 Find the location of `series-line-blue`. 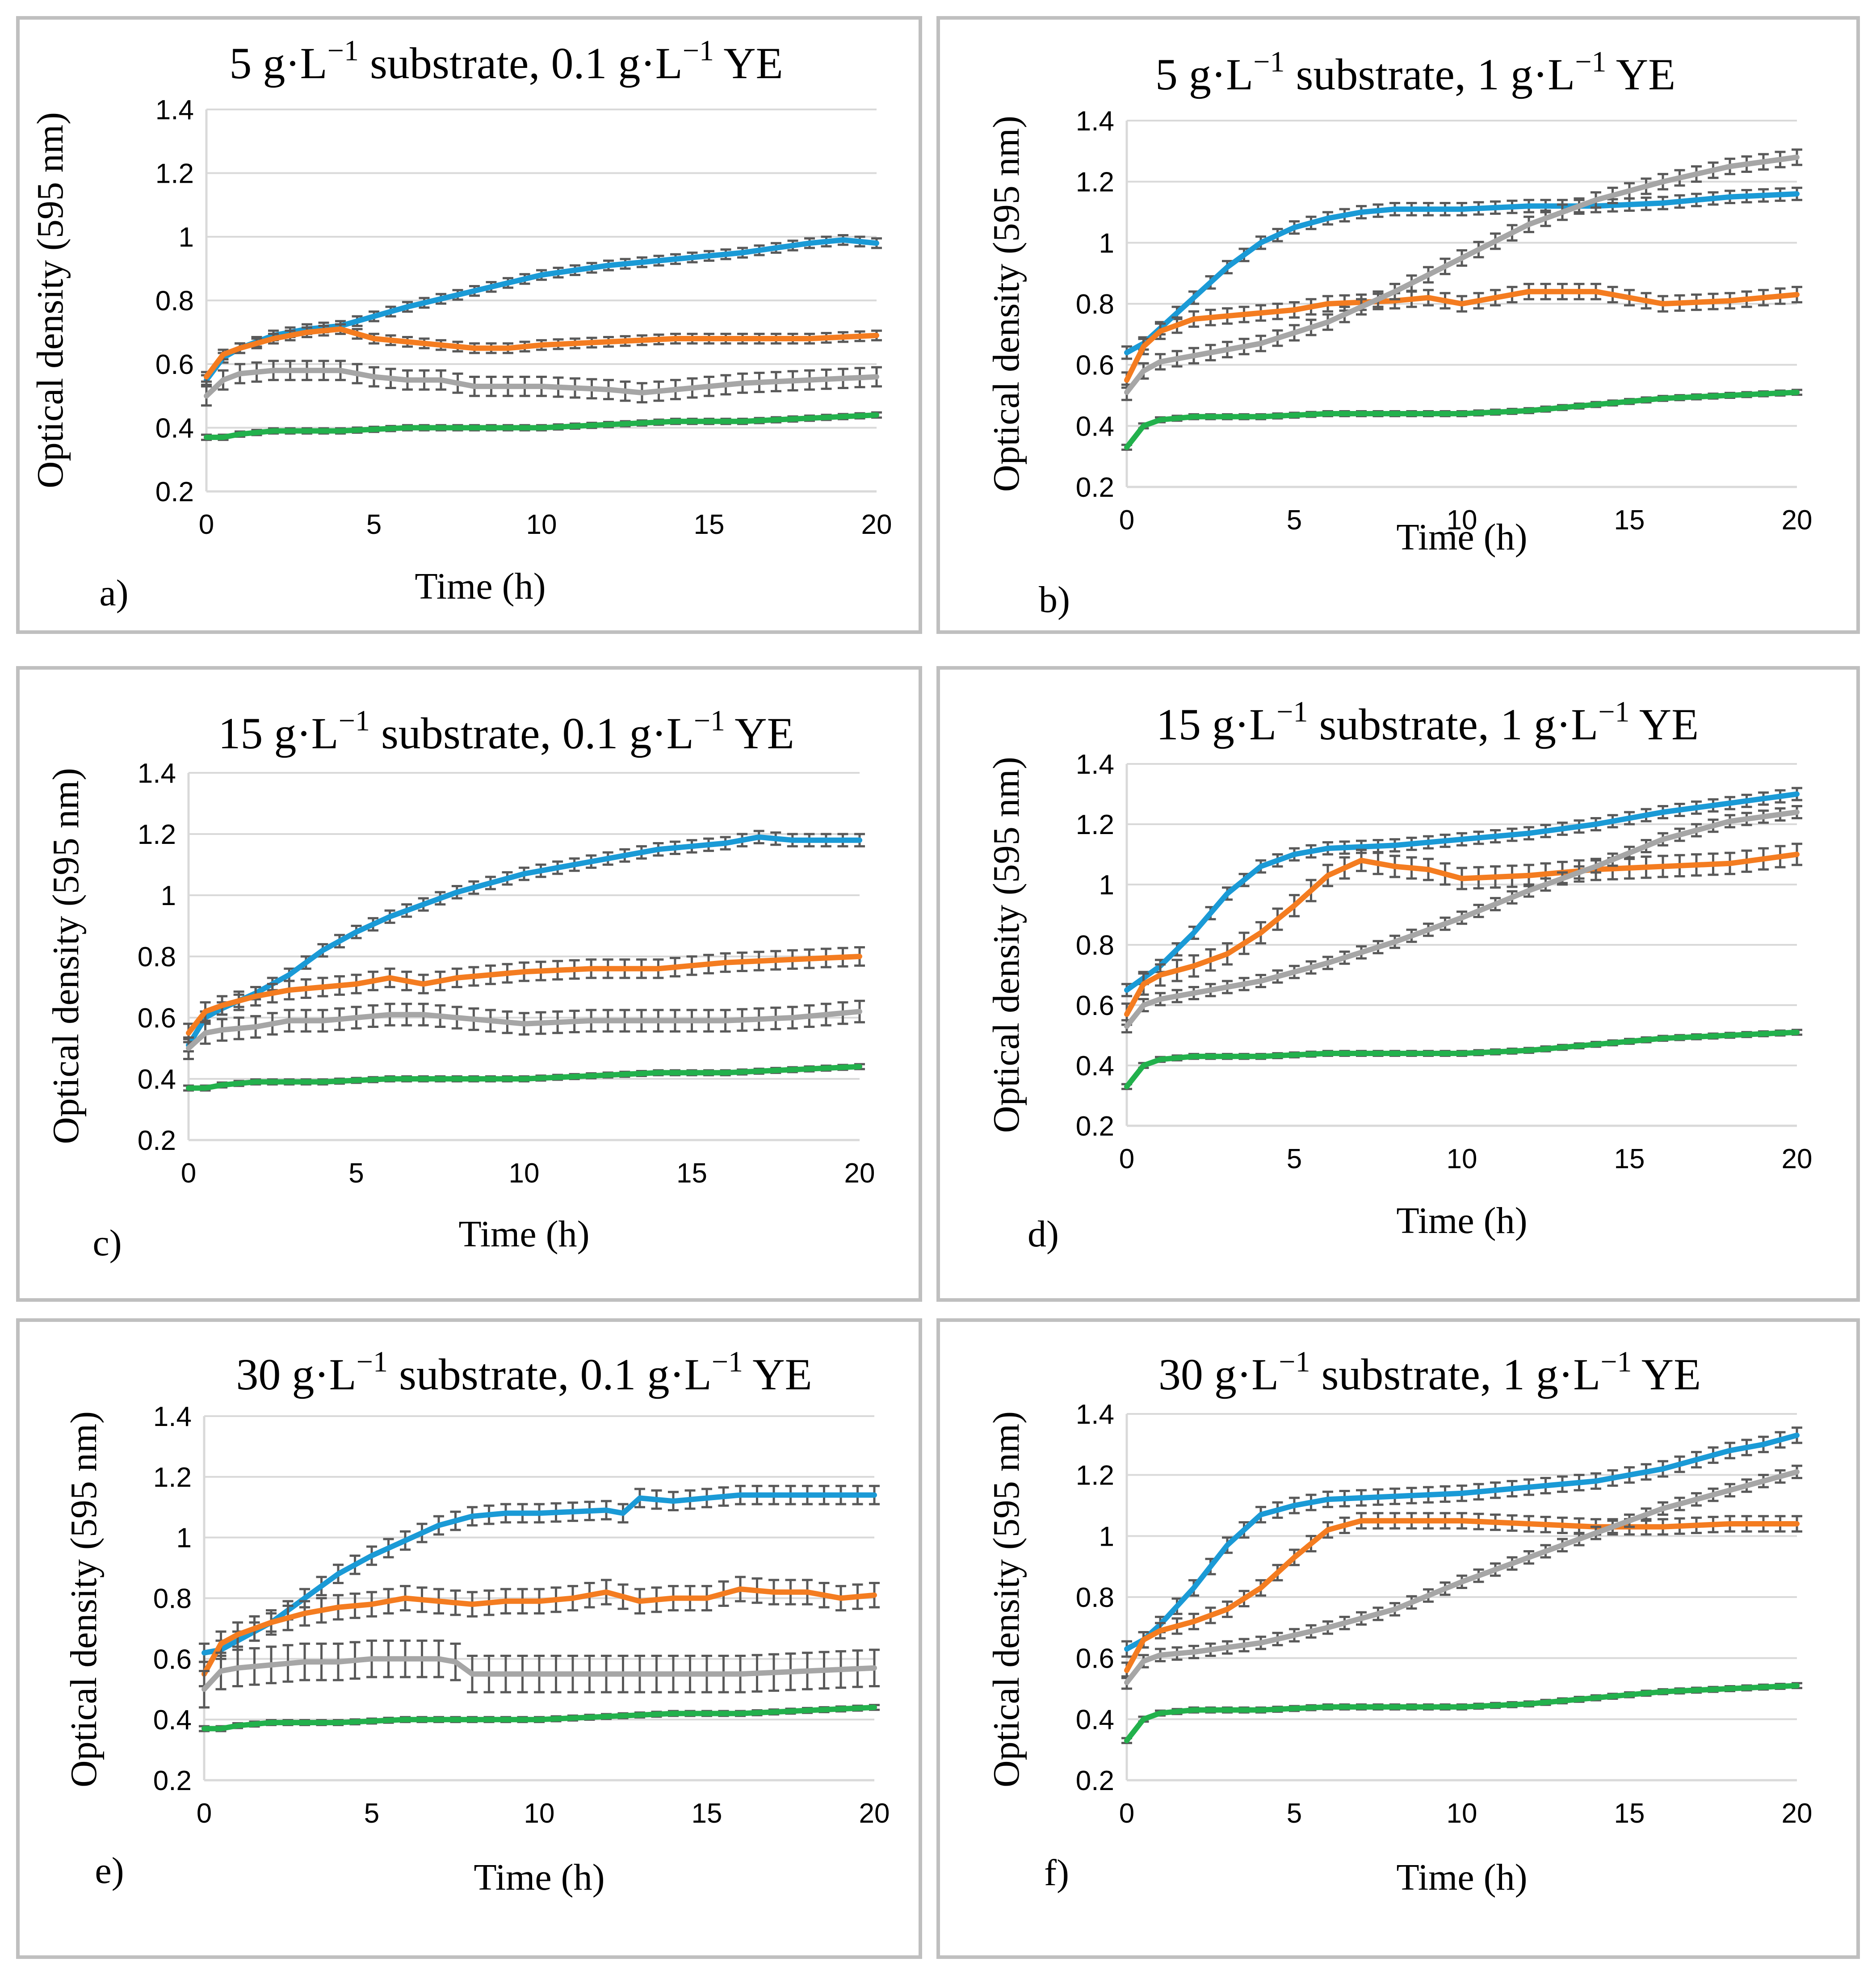

series-line-blue is located at coordinates (1462, 1542).